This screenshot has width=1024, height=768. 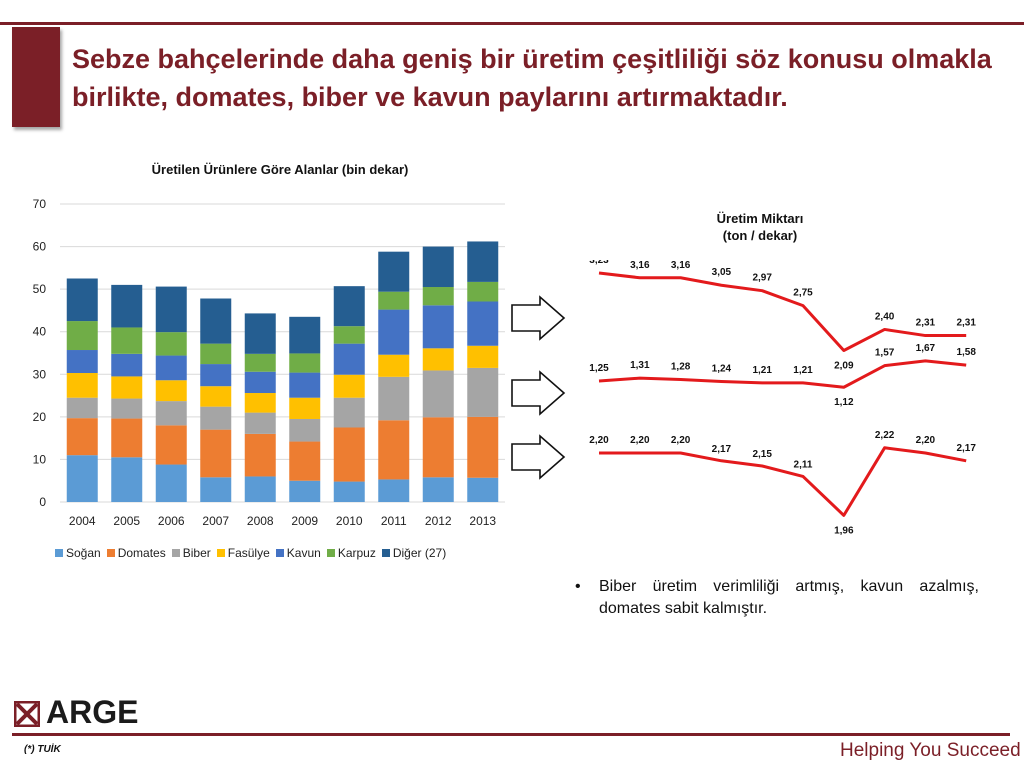 What do you see at coordinates (349, 521) in the screenshot?
I see `x-tick-label: 2010` at bounding box center [349, 521].